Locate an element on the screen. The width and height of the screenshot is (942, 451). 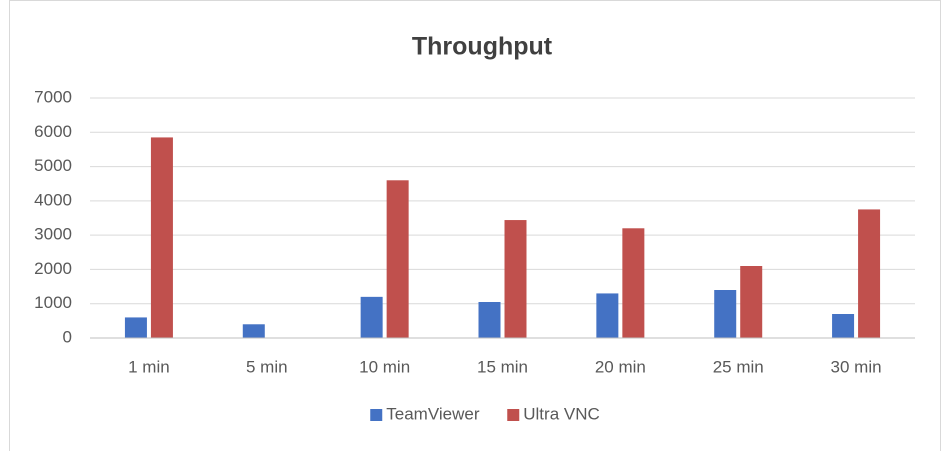
x-tick-label: 20 min is located at coordinates (620, 366).